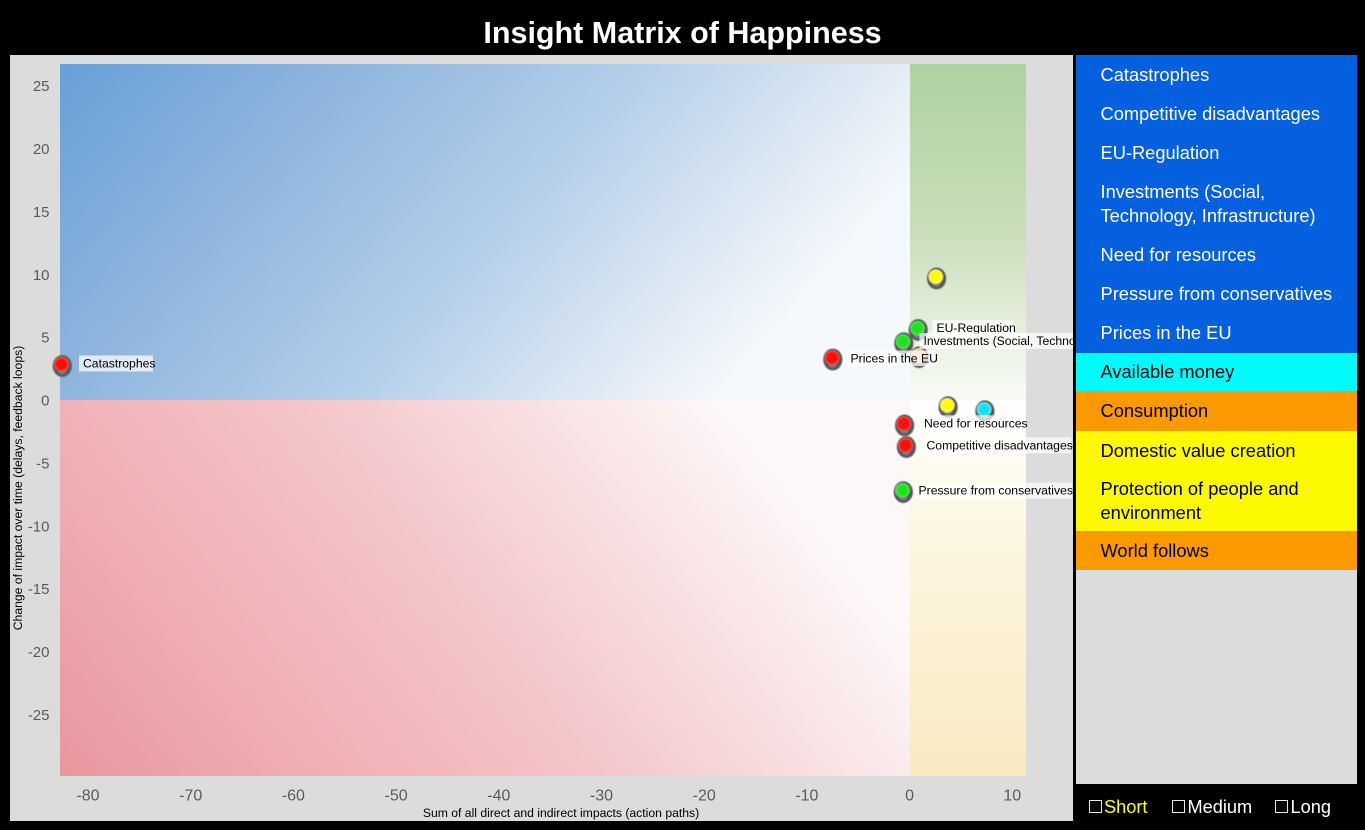 This screenshot has height=830, width=1365. Describe the element at coordinates (45, 338) in the screenshot. I see `svg-text: 5` at that location.